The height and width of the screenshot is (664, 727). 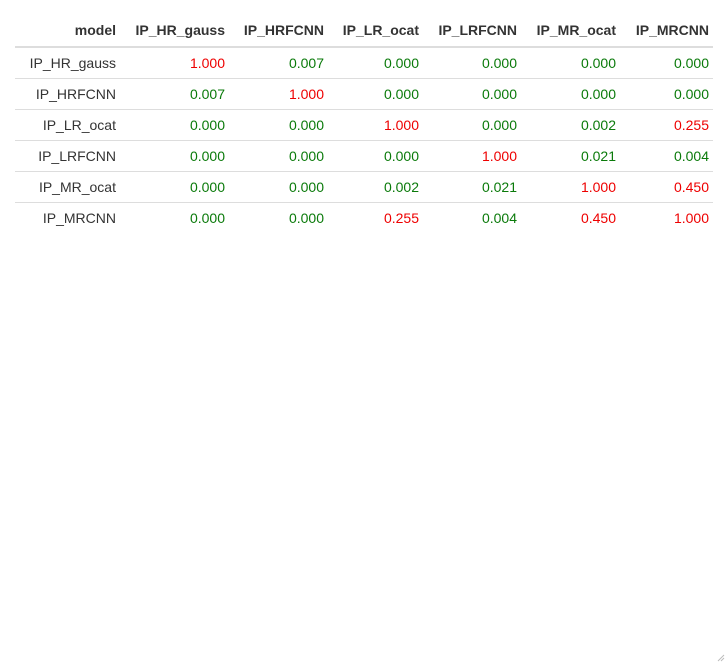 What do you see at coordinates (472, 31) in the screenshot?
I see `header-ip-lrfcnn: IP_LRFCNN` at bounding box center [472, 31].